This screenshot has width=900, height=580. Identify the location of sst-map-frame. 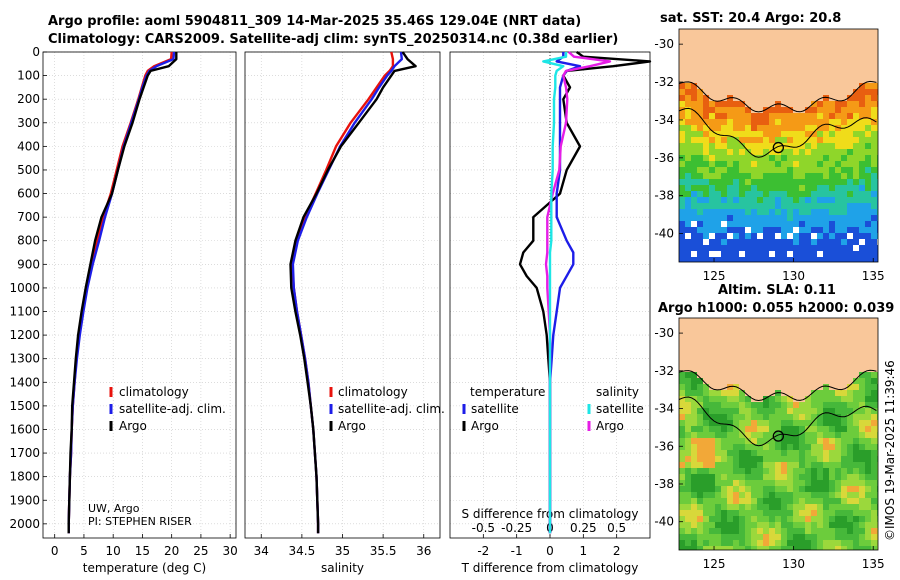
(778, 145).